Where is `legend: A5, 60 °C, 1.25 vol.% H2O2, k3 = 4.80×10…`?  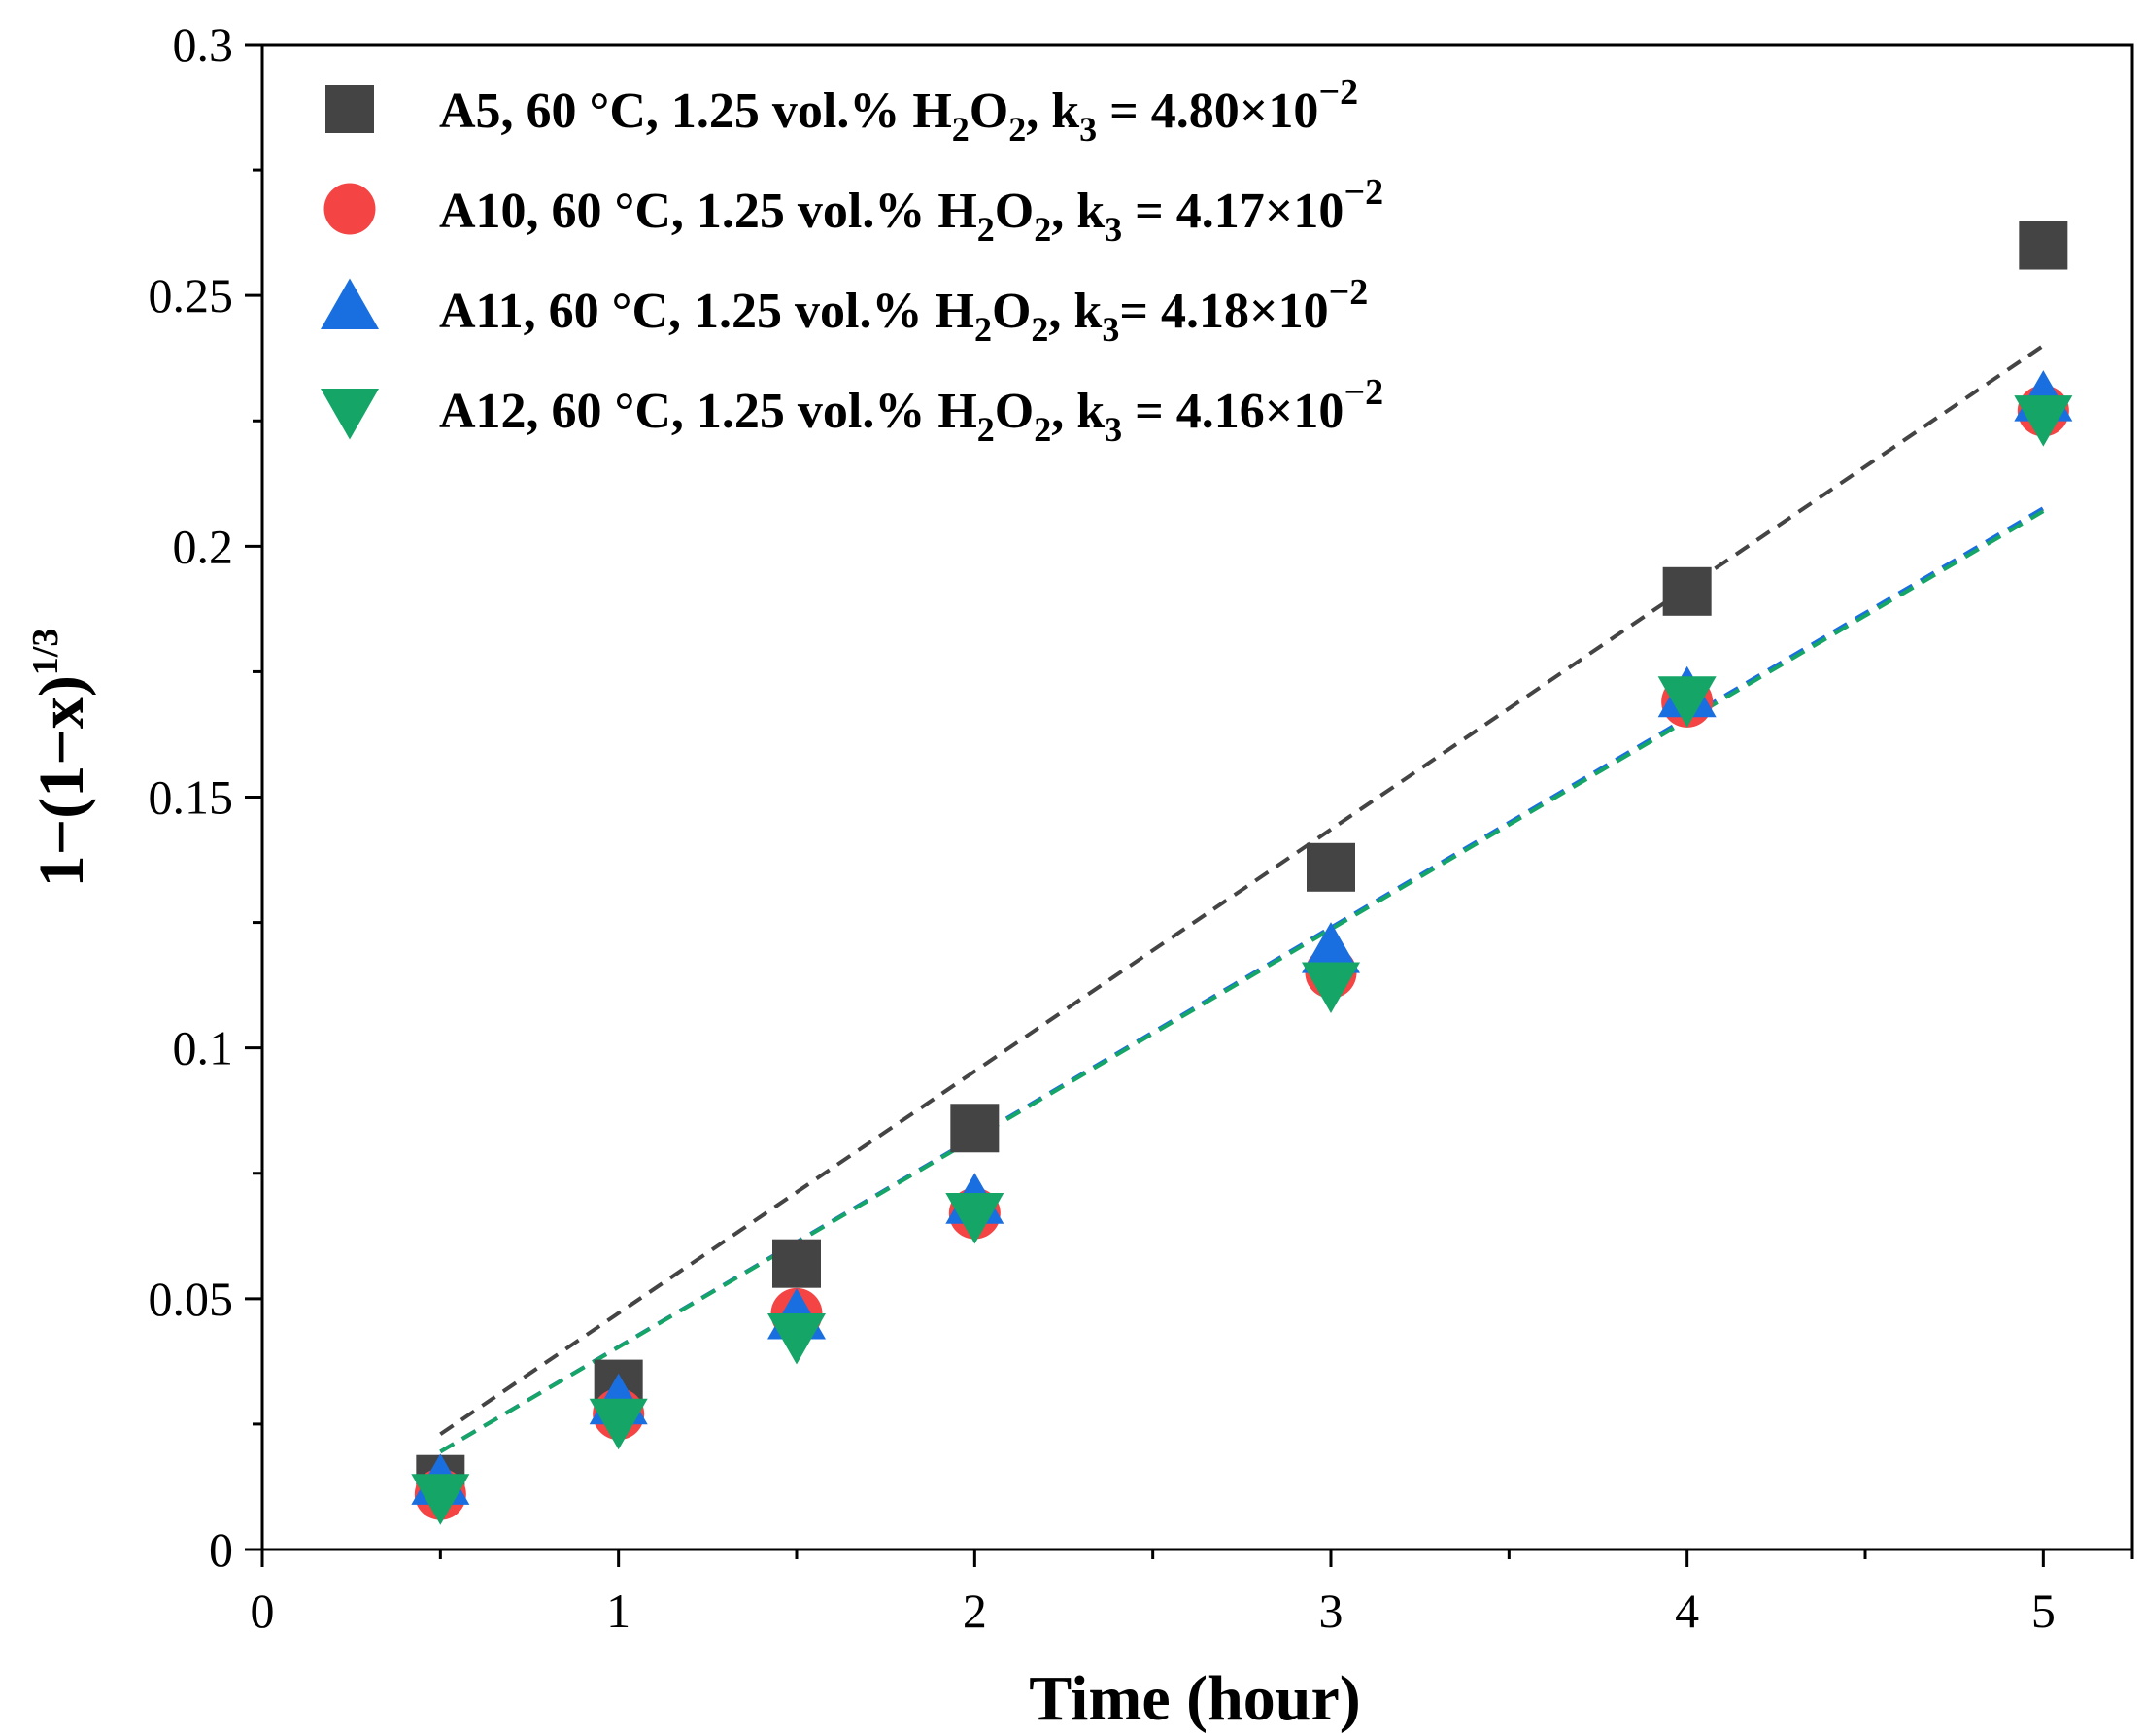 legend: A5, 60 °C, 1.25 vol.% H2O2, k3 = 4.80×10… is located at coordinates (852, 260).